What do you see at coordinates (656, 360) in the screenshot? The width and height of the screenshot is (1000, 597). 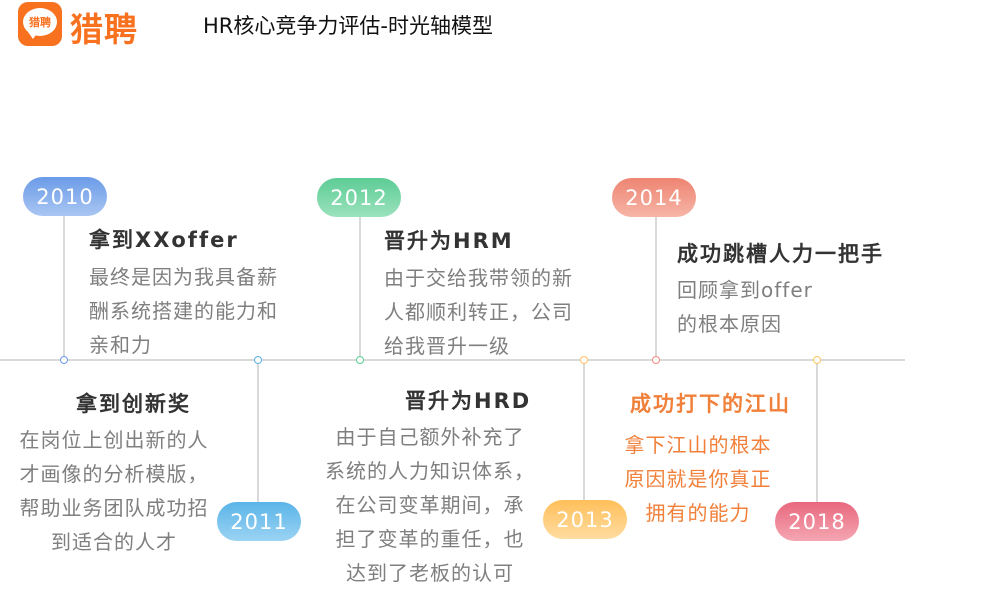 I see `dot-2014` at bounding box center [656, 360].